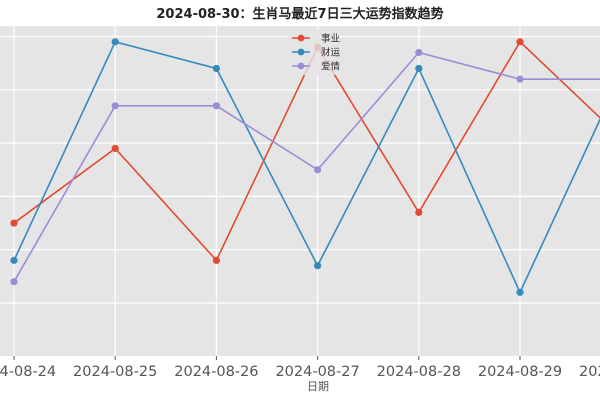  I want to click on legend-item: 事业, so click(316, 39).